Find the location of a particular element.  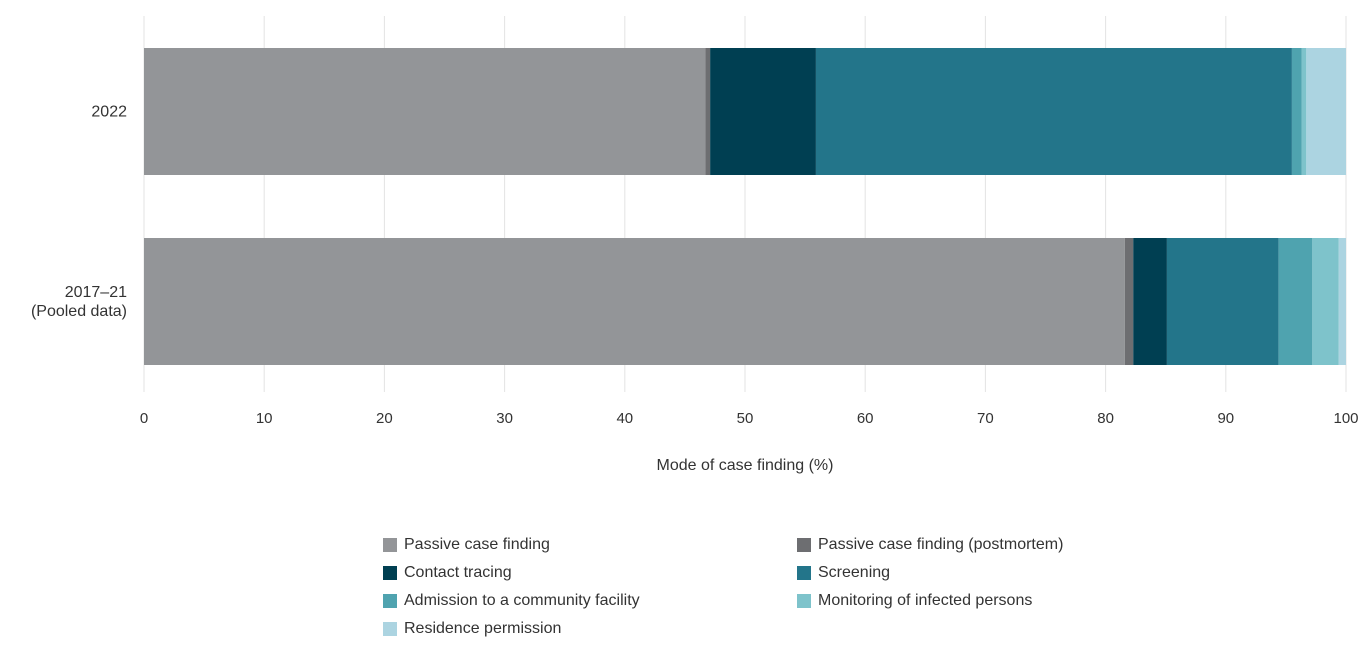

x-tick-label: 70 is located at coordinates (985, 418).